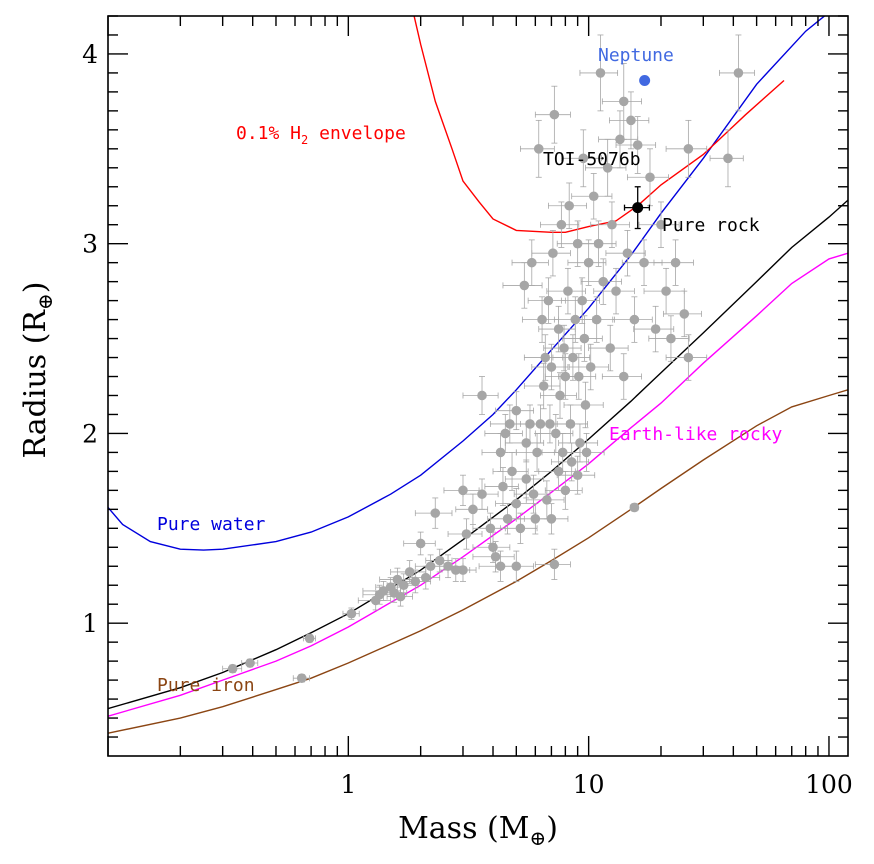 The height and width of the screenshot is (864, 874). Describe the element at coordinates (211, 524) in the screenshot. I see `annotation-pure-water: Pure water` at that location.